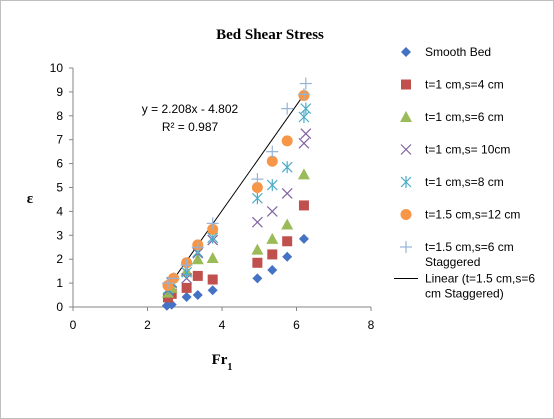  I want to click on legend-label-6: t=1.5 cm,s=6 cm Staggered, so click(469, 254).